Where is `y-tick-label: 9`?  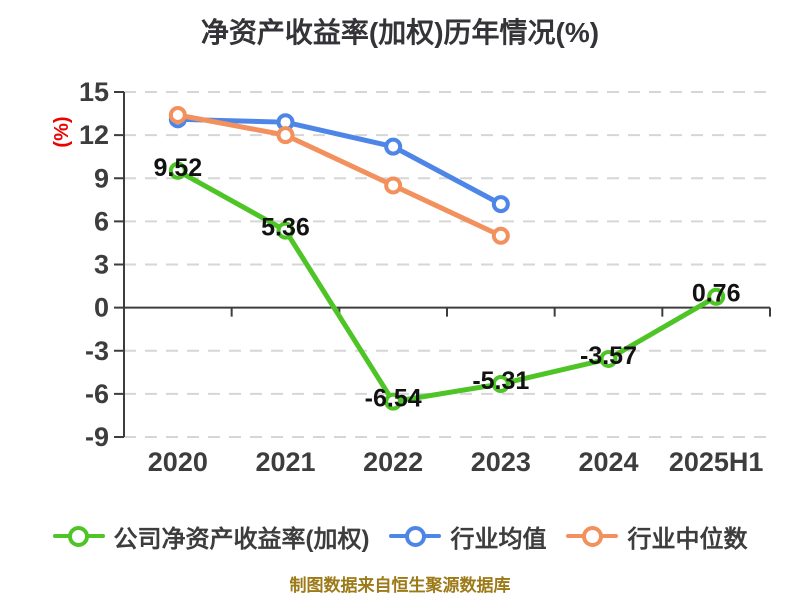
y-tick-label: 9 is located at coordinates (101, 178).